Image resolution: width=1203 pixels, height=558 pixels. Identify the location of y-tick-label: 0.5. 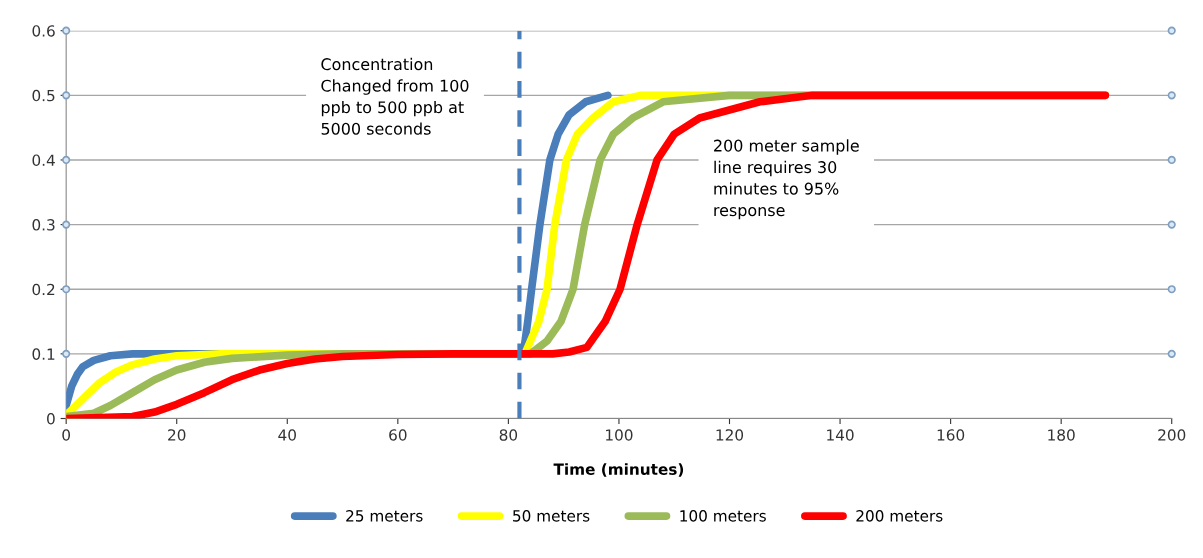
(43, 95).